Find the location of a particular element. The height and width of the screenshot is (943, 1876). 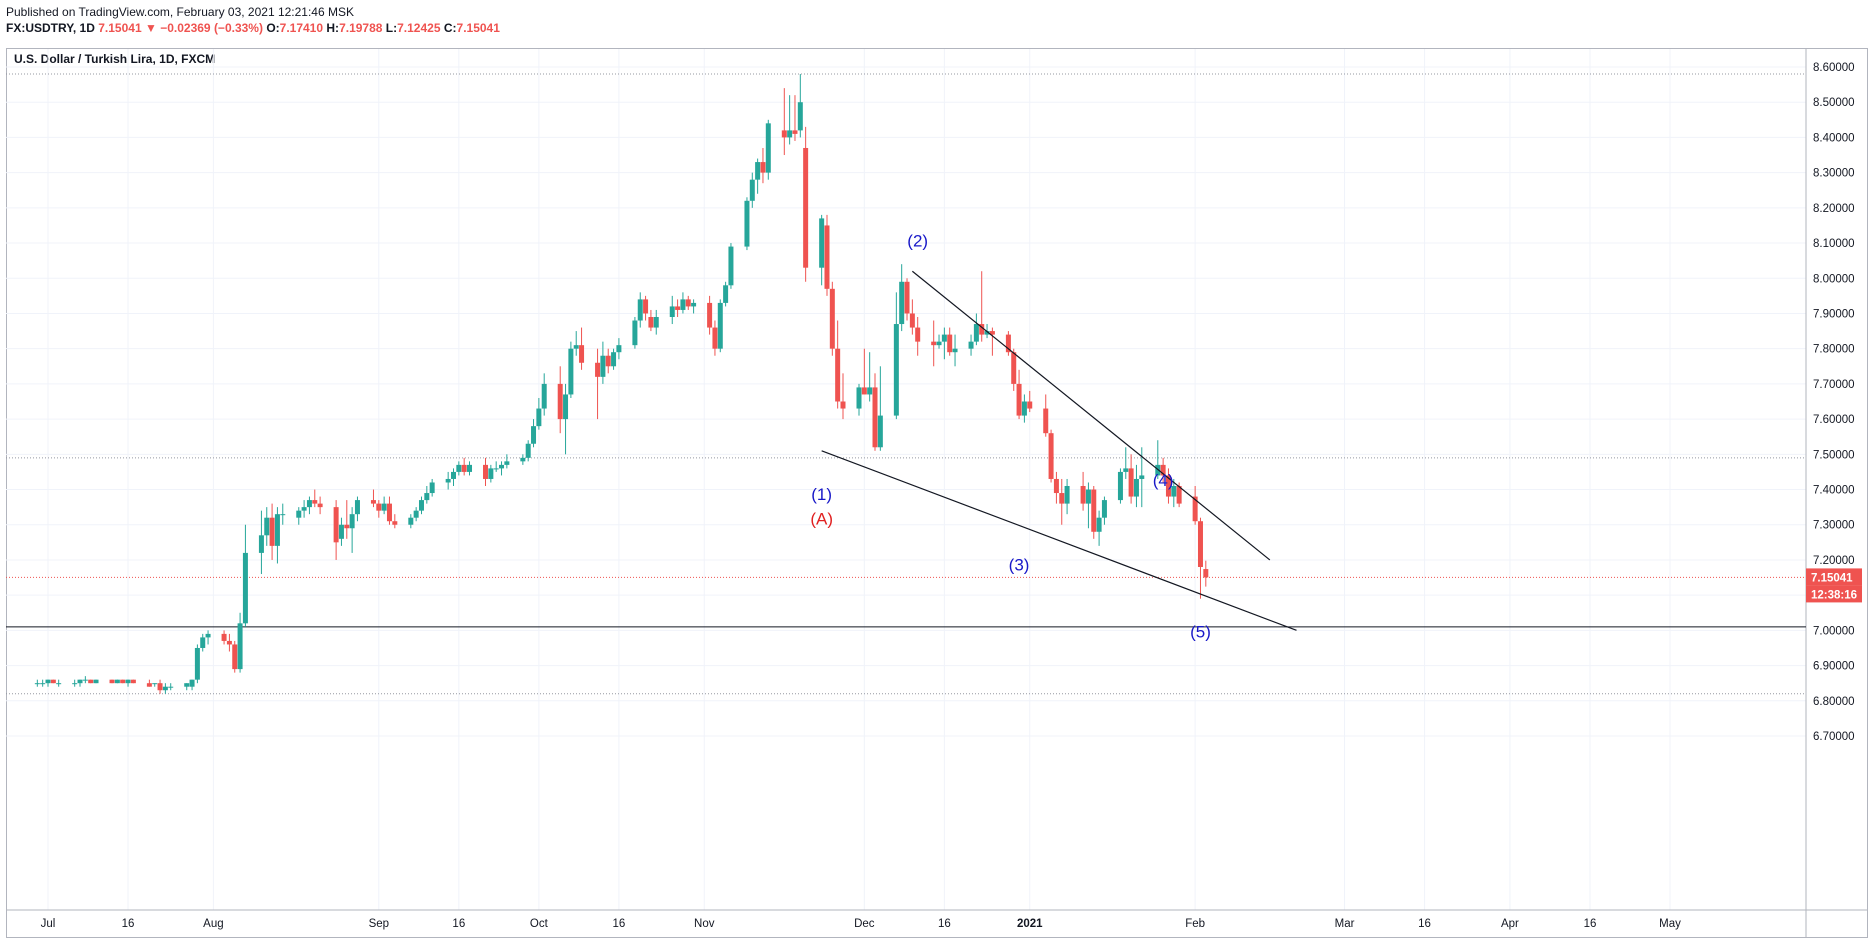

low-value: 7.12425 is located at coordinates (419, 28).